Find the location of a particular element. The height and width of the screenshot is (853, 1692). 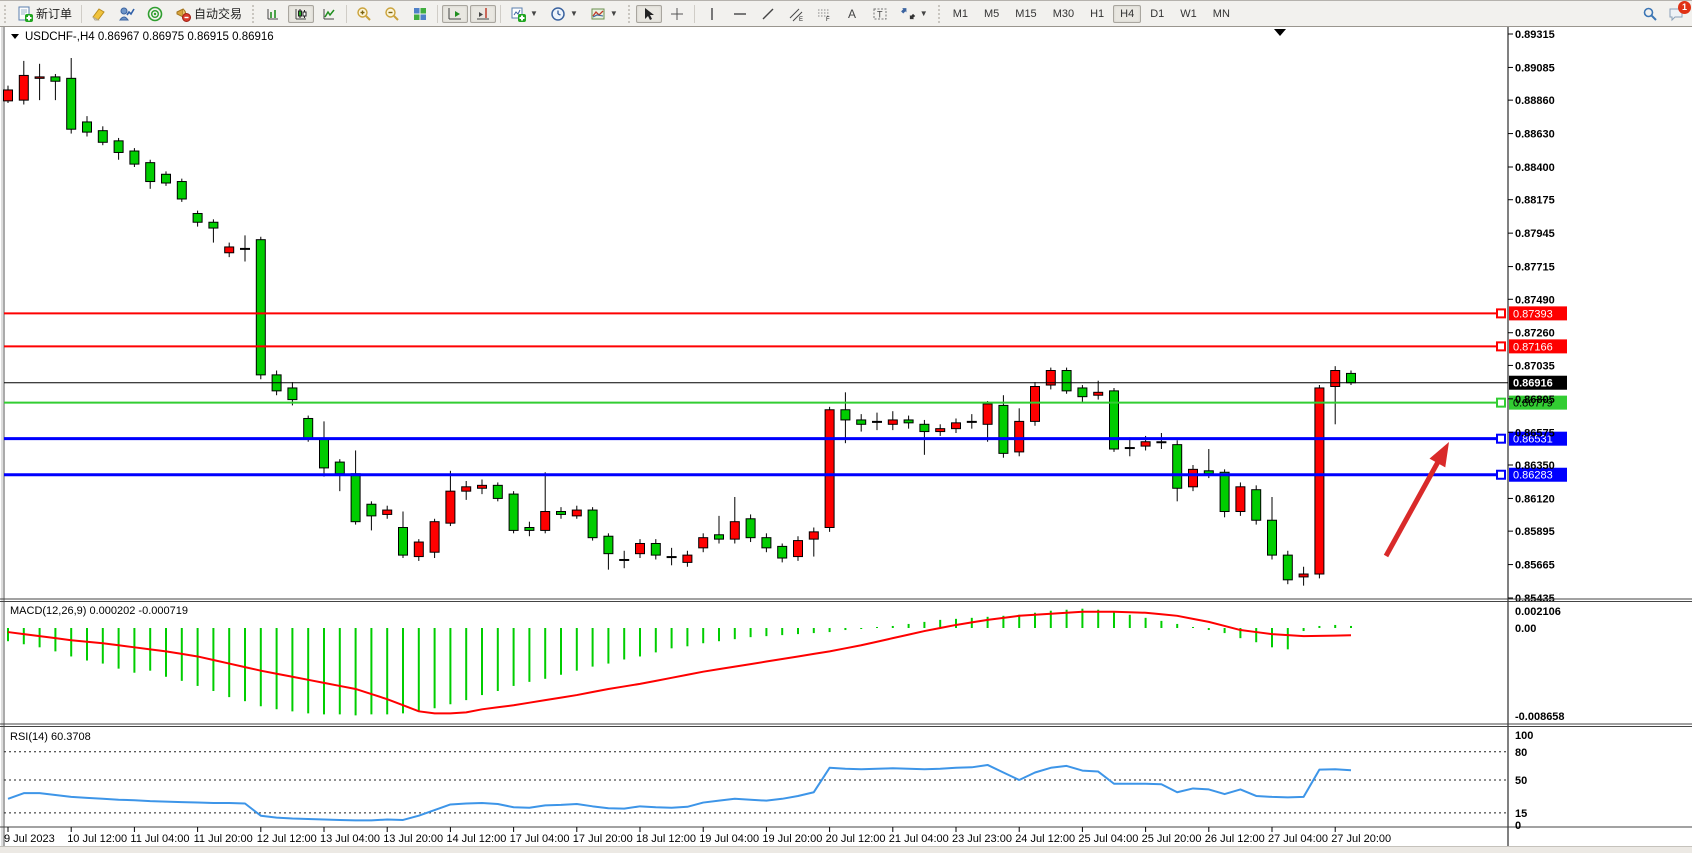

market-watch-button is located at coordinates (127, 14).